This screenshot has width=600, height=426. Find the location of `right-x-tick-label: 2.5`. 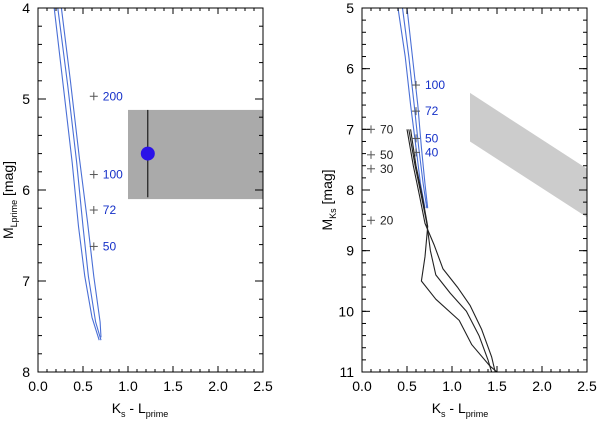

right-x-tick-label: 2.5 is located at coordinates (587, 386).